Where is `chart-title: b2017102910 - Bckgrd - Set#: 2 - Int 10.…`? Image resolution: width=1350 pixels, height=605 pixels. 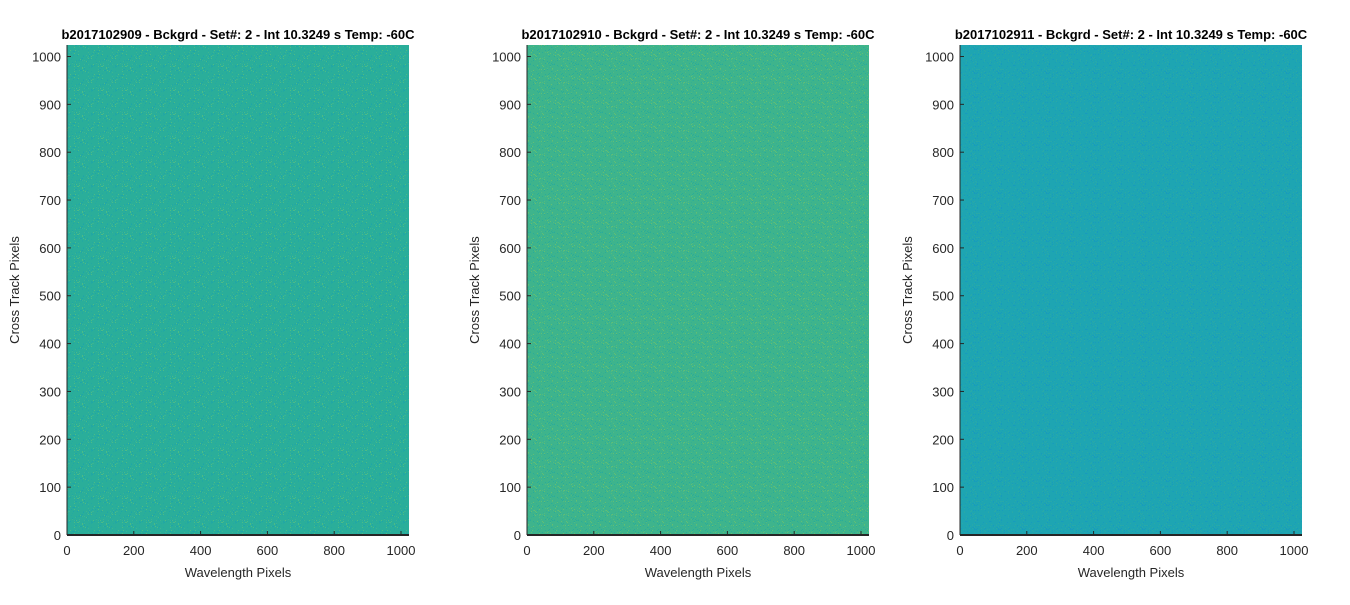
chart-title: b2017102910 - Bckgrd - Set#: 2 - Int 10.… is located at coordinates (698, 34).